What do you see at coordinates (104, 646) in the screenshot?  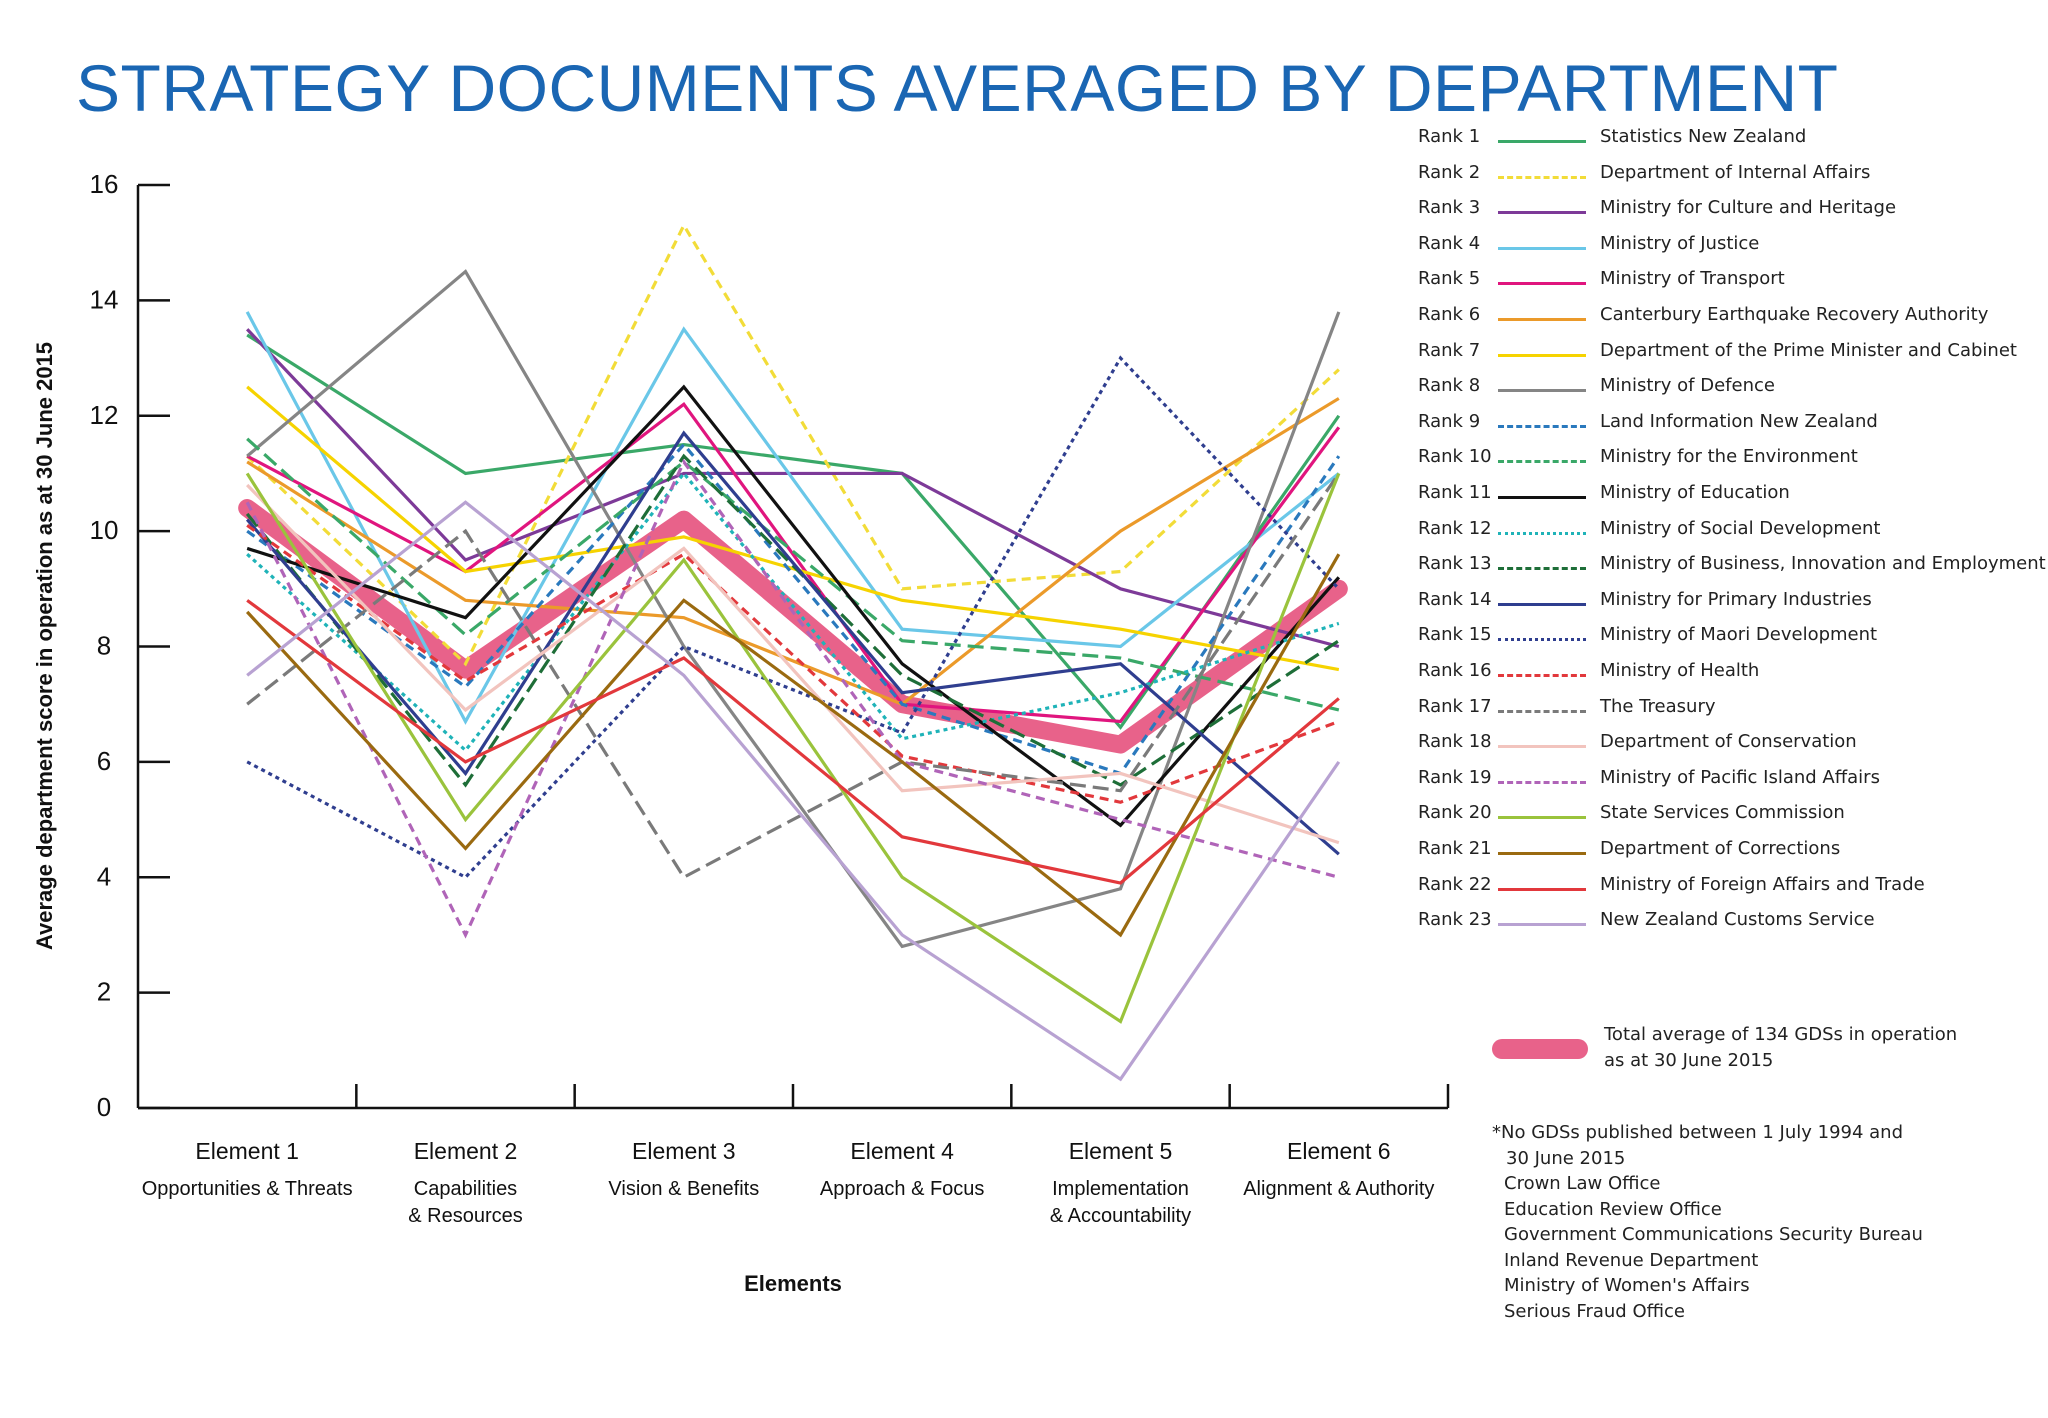 I see `y-tick-label: 8` at bounding box center [104, 646].